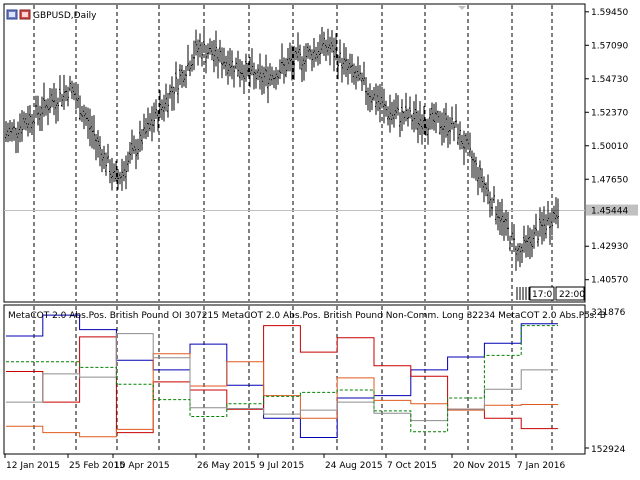 This screenshot has width=640, height=480. I want to click on indicator-max-label: 321876, so click(608, 313).